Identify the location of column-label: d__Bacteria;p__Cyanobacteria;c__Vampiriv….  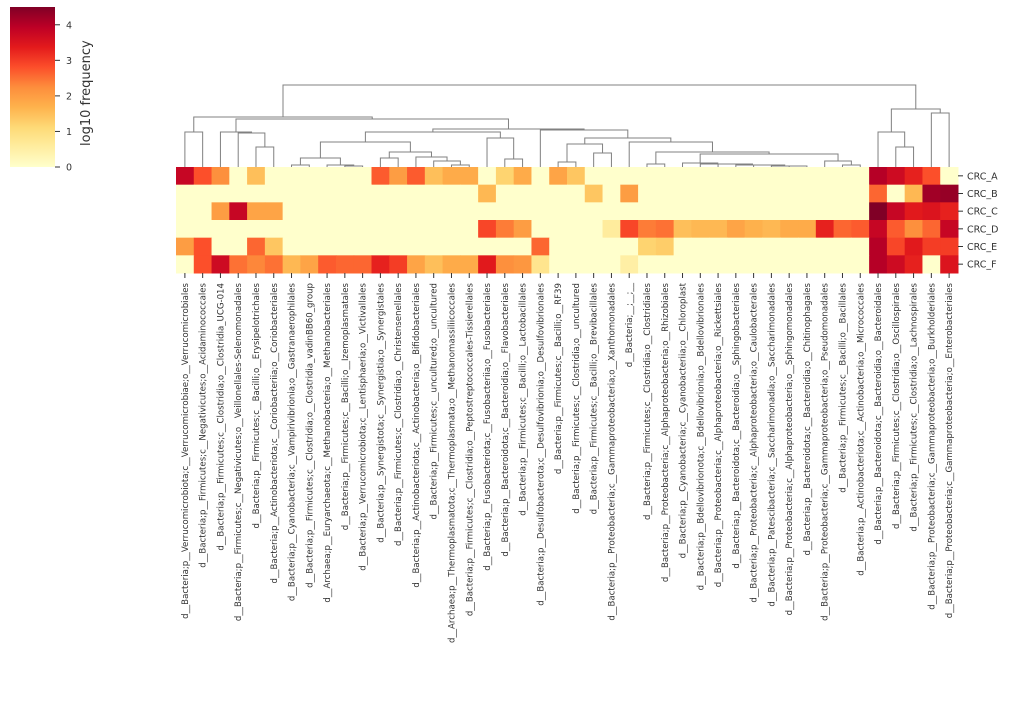
(293, 441).